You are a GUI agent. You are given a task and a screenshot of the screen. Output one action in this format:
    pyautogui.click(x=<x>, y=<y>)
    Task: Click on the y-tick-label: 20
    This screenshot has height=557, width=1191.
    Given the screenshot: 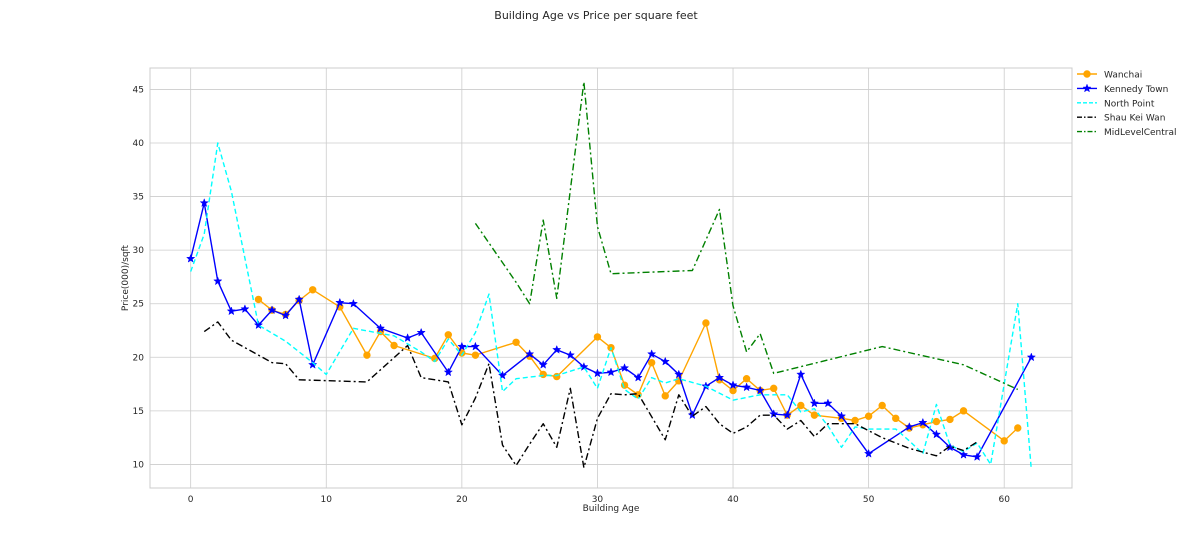 What is the action you would take?
    pyautogui.click(x=139, y=358)
    